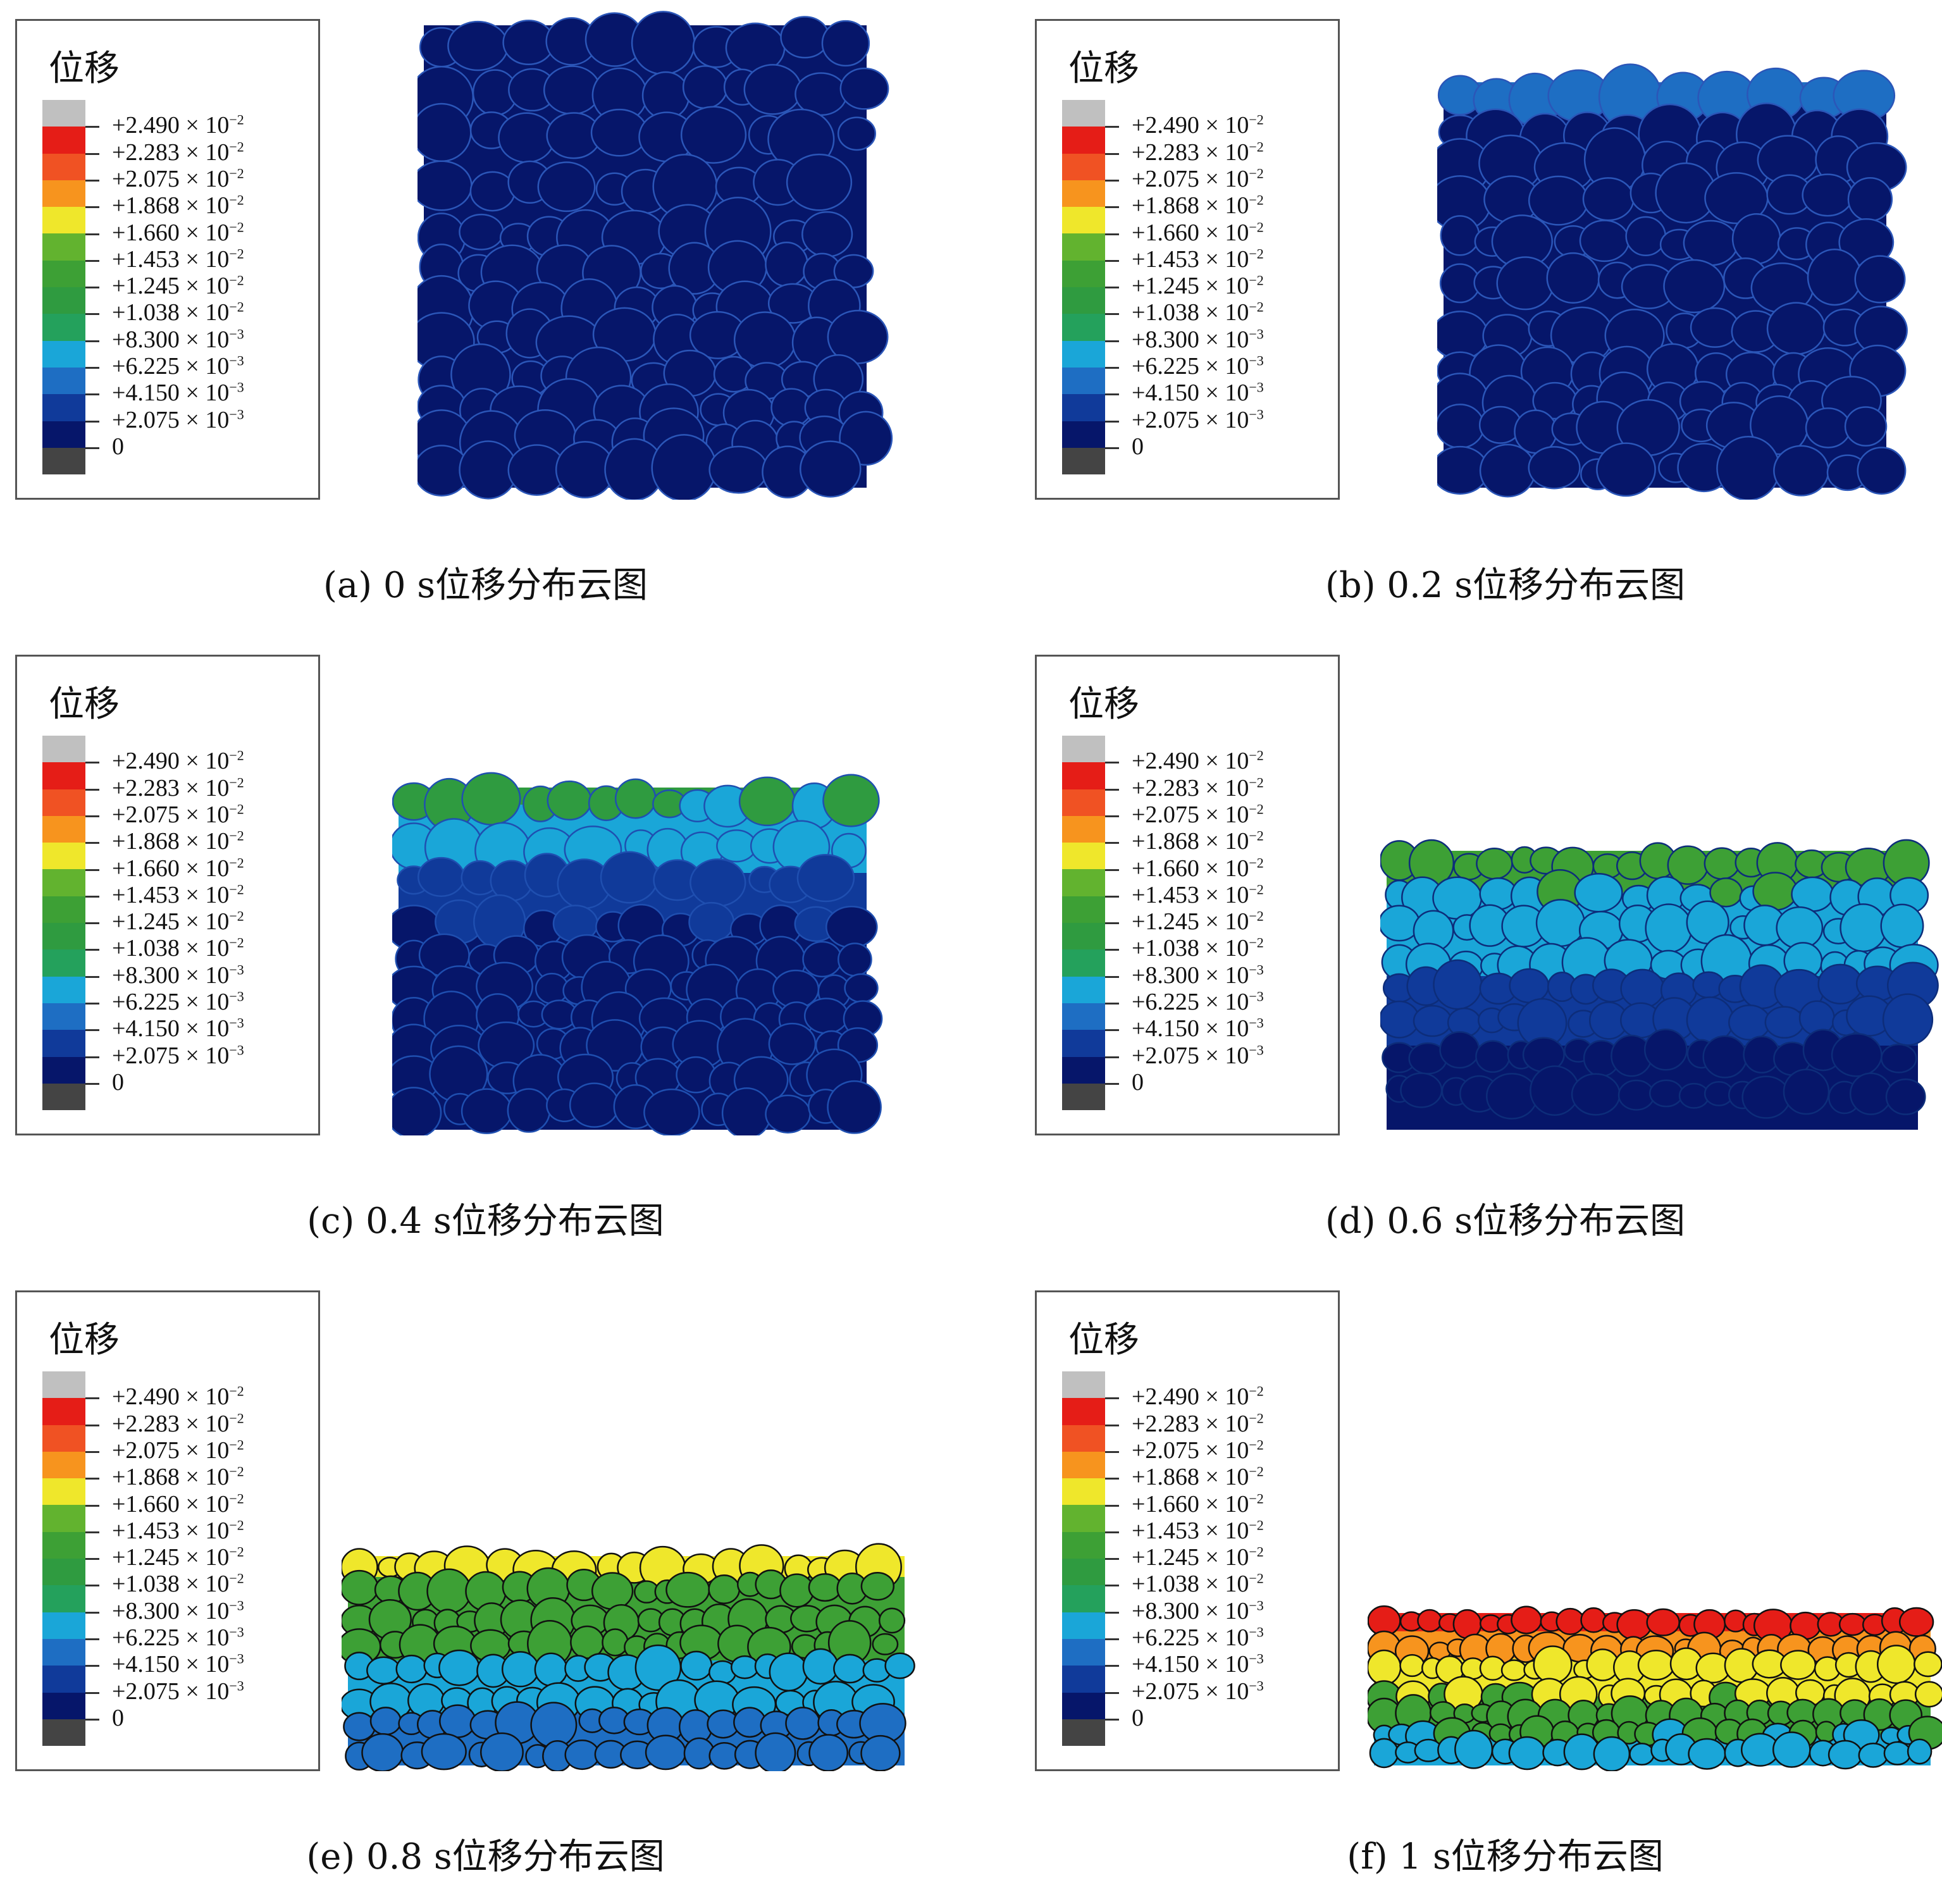 Image resolution: width=1942 pixels, height=1904 pixels. I want to click on color-bar, so click(63, 1558).